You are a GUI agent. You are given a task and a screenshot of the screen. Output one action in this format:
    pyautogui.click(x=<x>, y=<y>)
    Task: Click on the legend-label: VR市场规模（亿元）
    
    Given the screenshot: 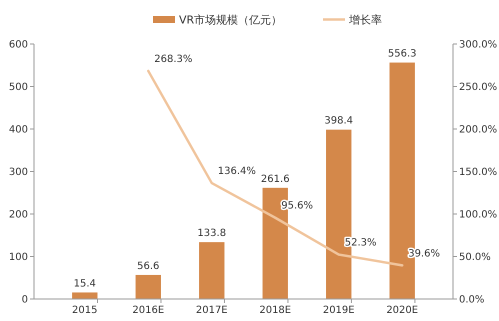 What is the action you would take?
    pyautogui.click(x=230, y=19)
    